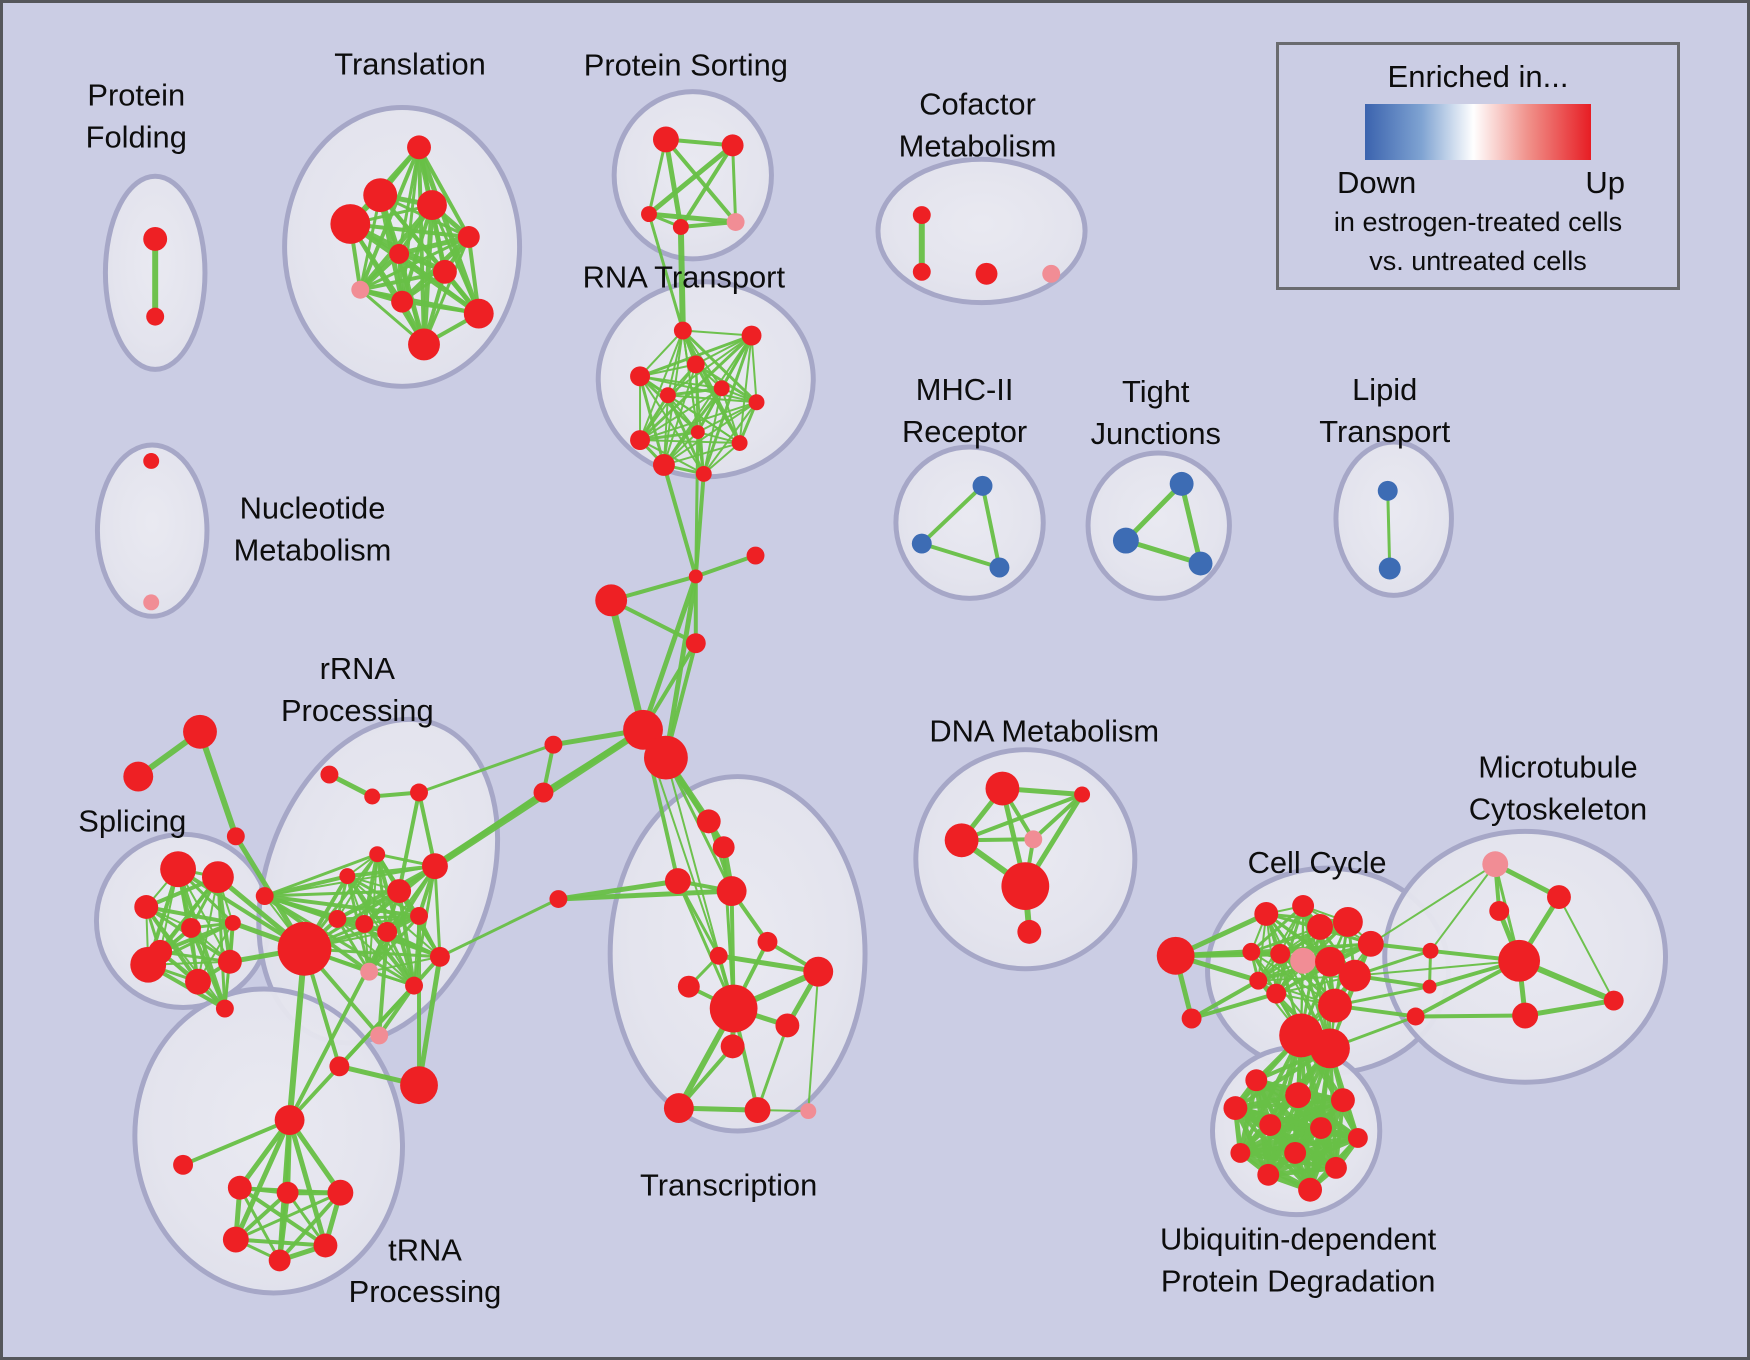 This screenshot has height=1360, width=1750. Describe the element at coordinates (723, 350) in the screenshot. I see `edge-rt2-rt4` at that location.